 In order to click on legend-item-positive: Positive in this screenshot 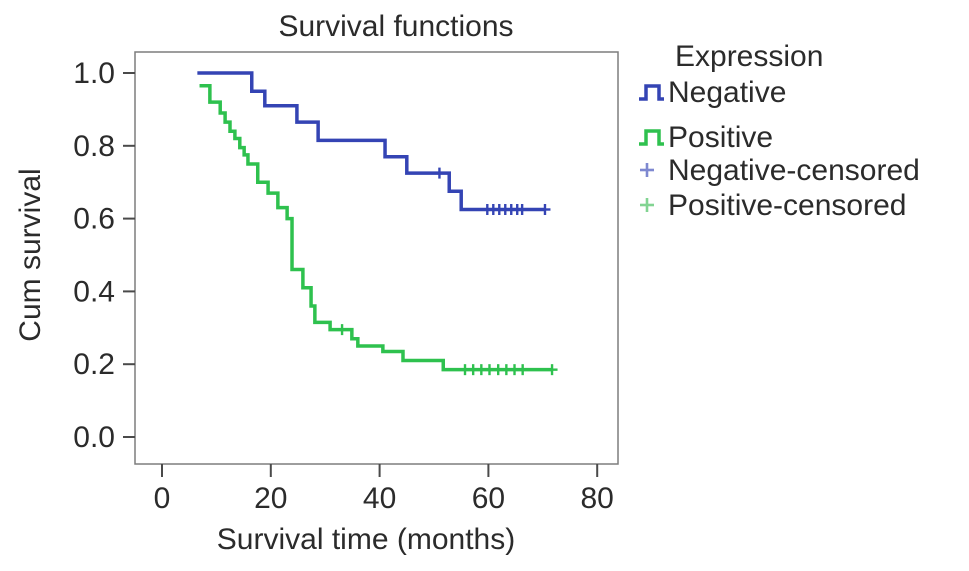, I will do `click(706, 137)`.